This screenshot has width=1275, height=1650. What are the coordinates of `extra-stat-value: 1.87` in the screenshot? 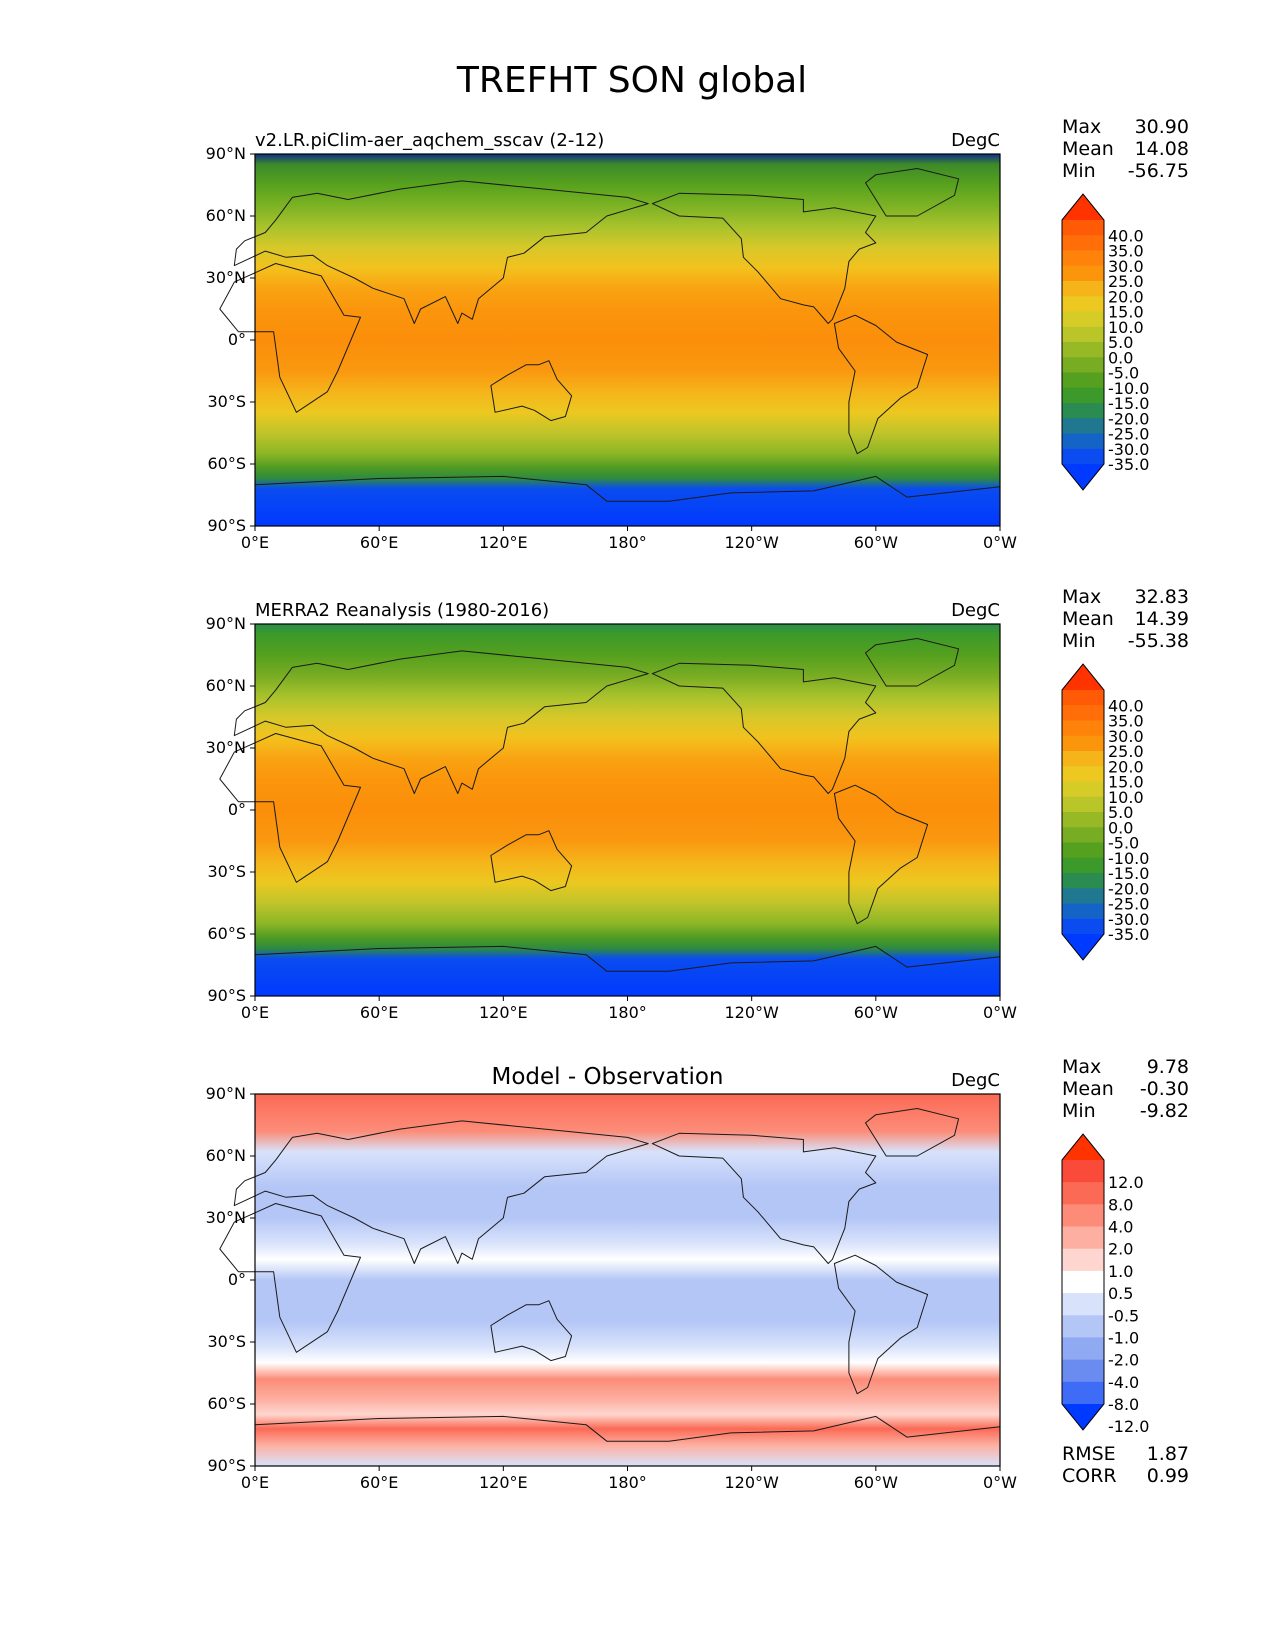 It's located at (1168, 1454).